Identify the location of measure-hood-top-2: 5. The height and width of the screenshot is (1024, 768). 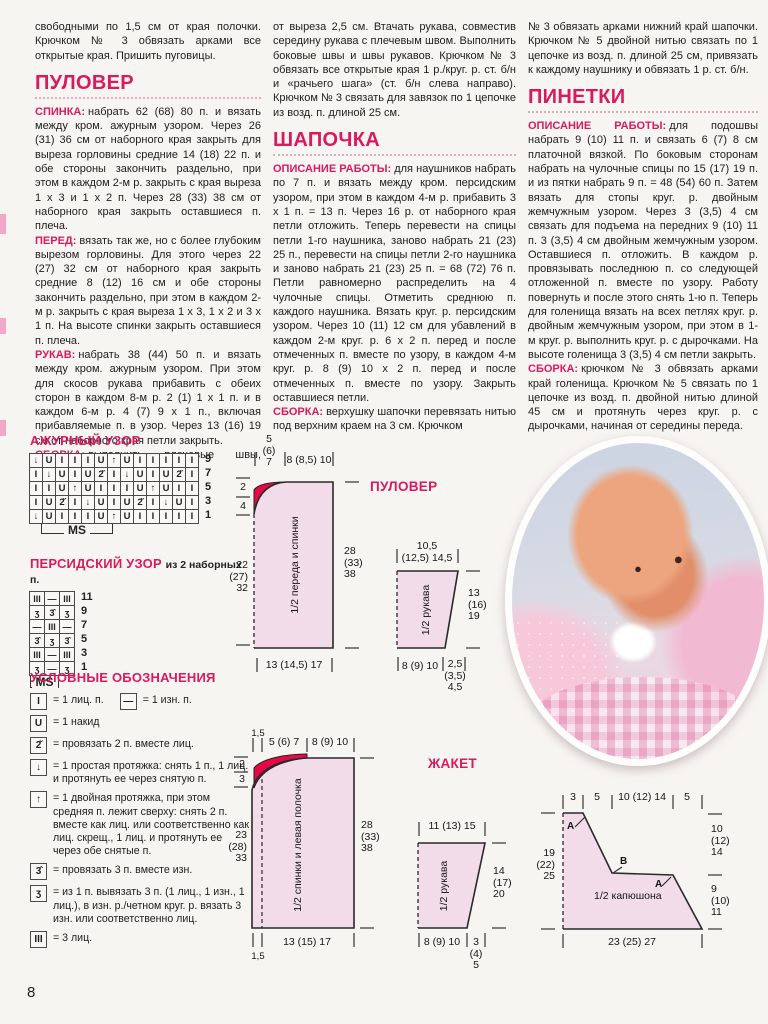
(597, 797).